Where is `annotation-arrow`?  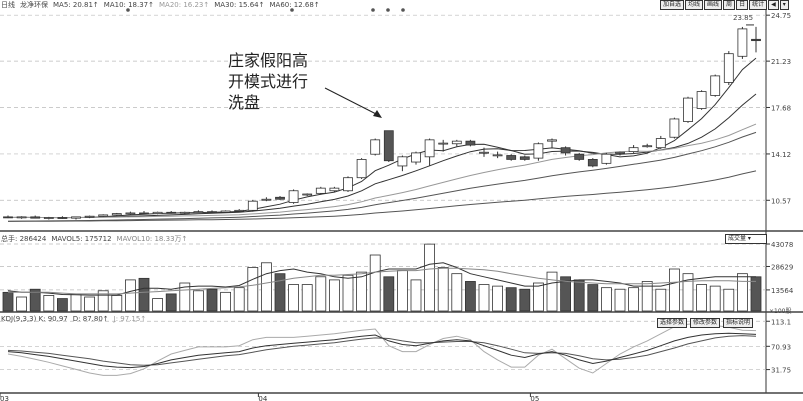
annotation-arrow is located at coordinates (352, 102).